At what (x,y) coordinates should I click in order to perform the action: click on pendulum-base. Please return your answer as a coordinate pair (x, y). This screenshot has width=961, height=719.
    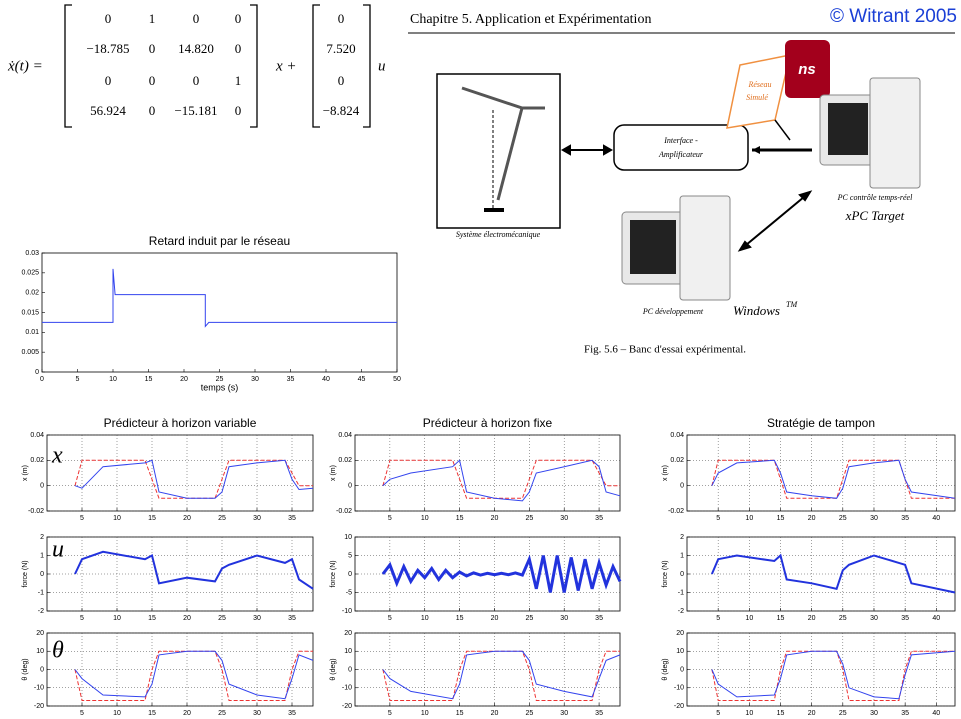
    Looking at the image, I should click on (494, 210).